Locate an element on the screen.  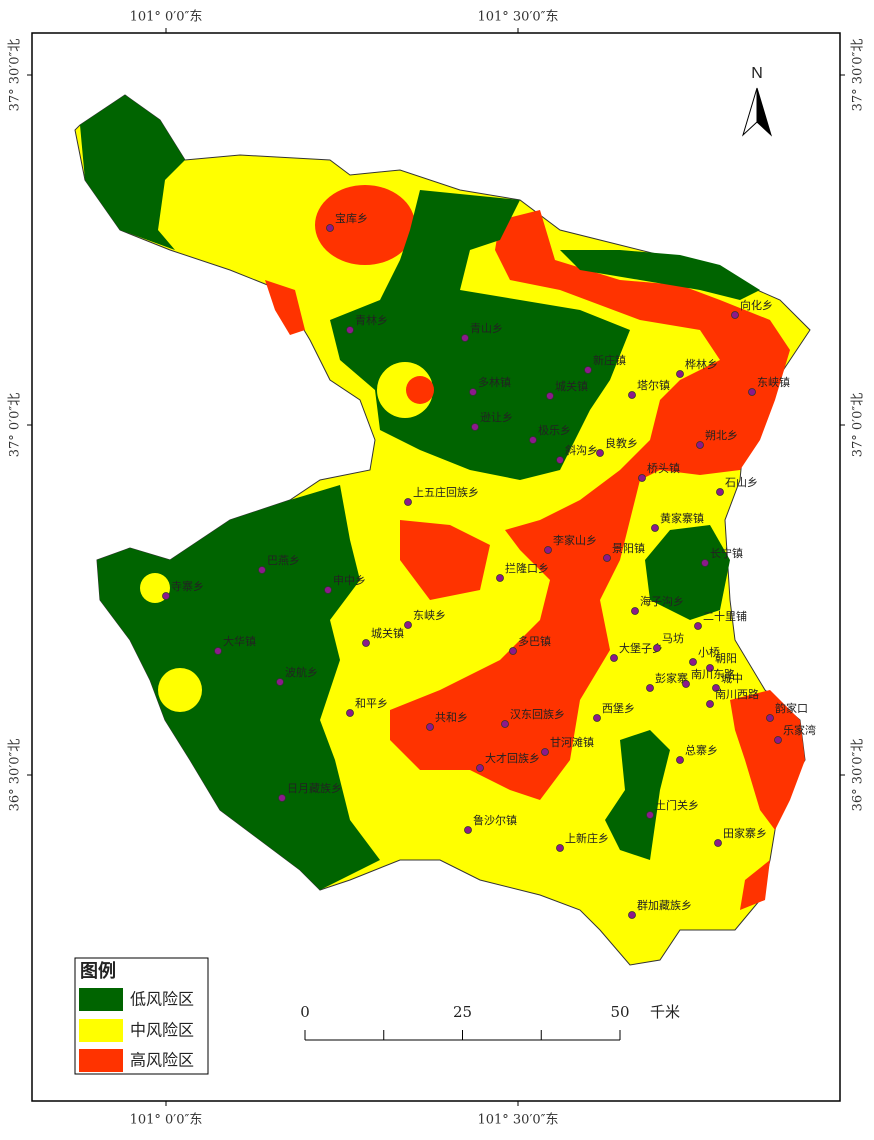
latitude-label: 37° 30′0″北 is located at coordinates (15, 75).